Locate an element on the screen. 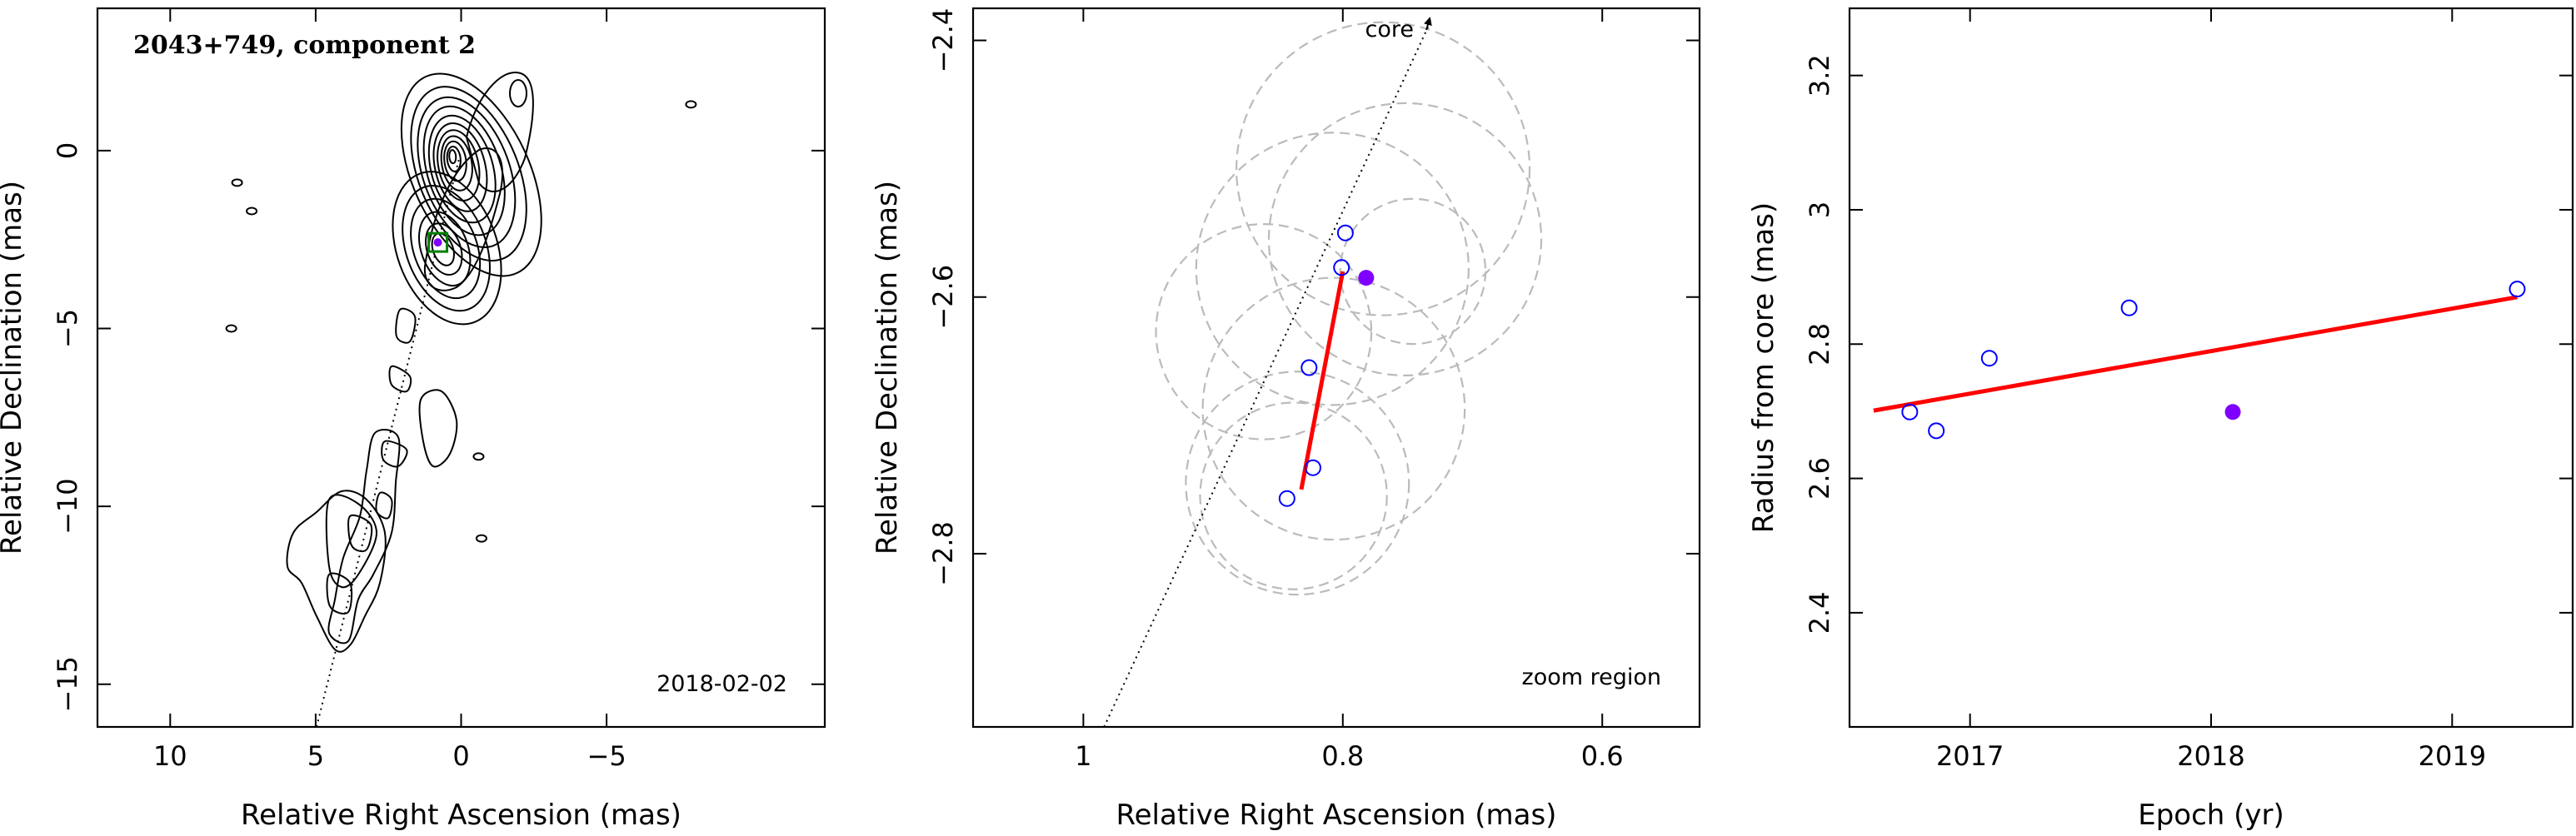 This screenshot has width=2576, height=836. y-tick-label: 2.6 is located at coordinates (1819, 478).